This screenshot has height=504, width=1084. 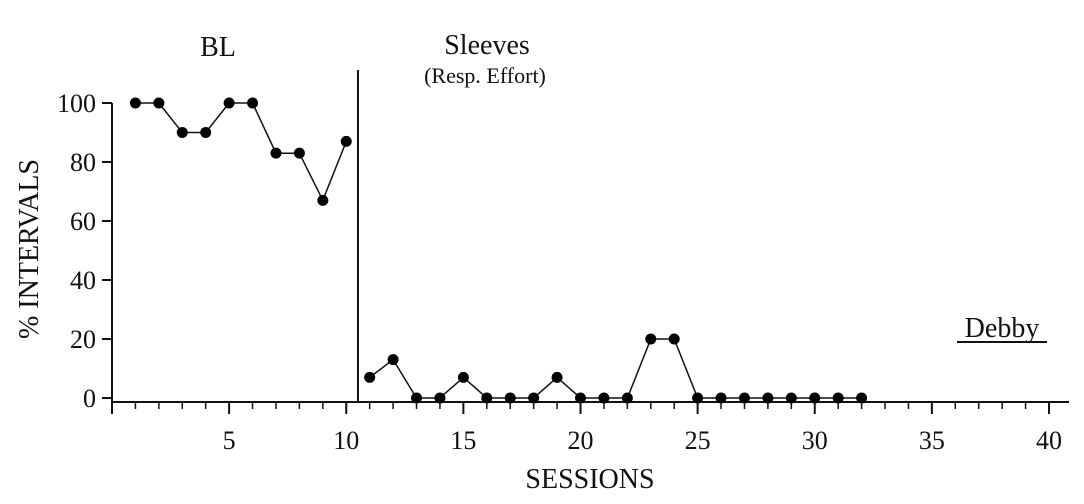 I want to click on series-line-sleeves, so click(x=615, y=368).